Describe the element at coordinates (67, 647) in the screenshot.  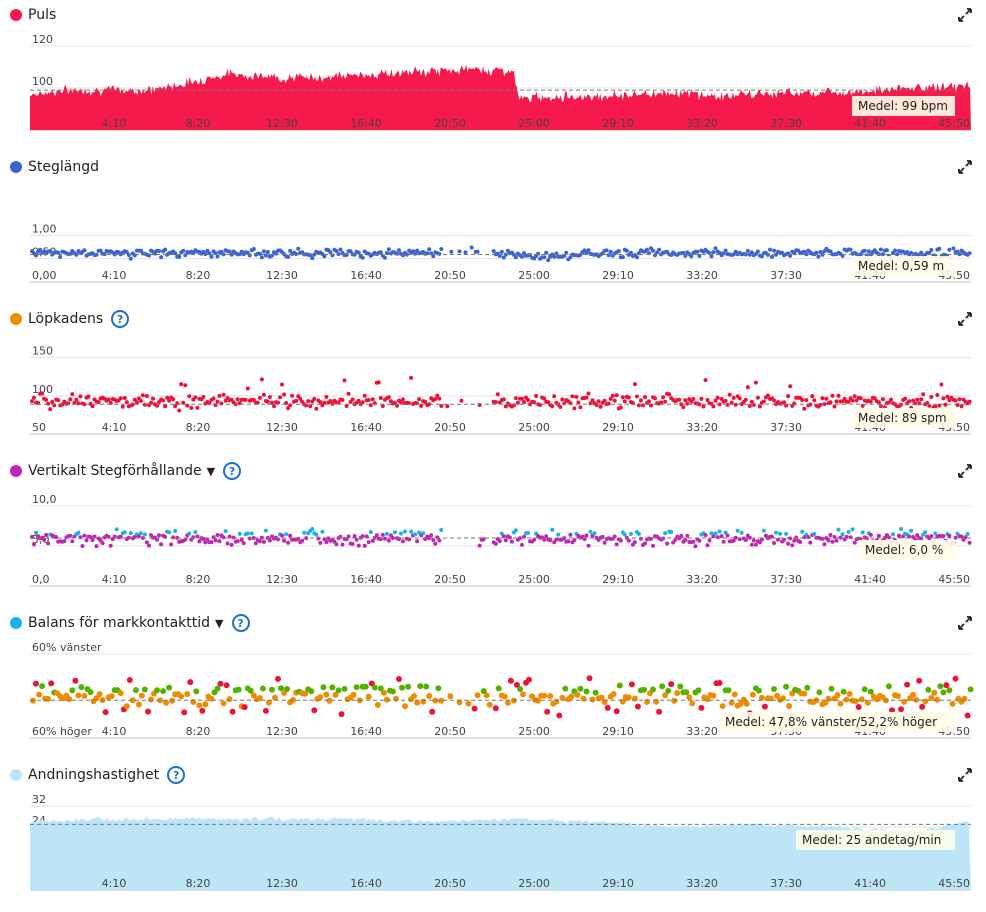
I see `y-tick-label: 60% vänster` at that location.